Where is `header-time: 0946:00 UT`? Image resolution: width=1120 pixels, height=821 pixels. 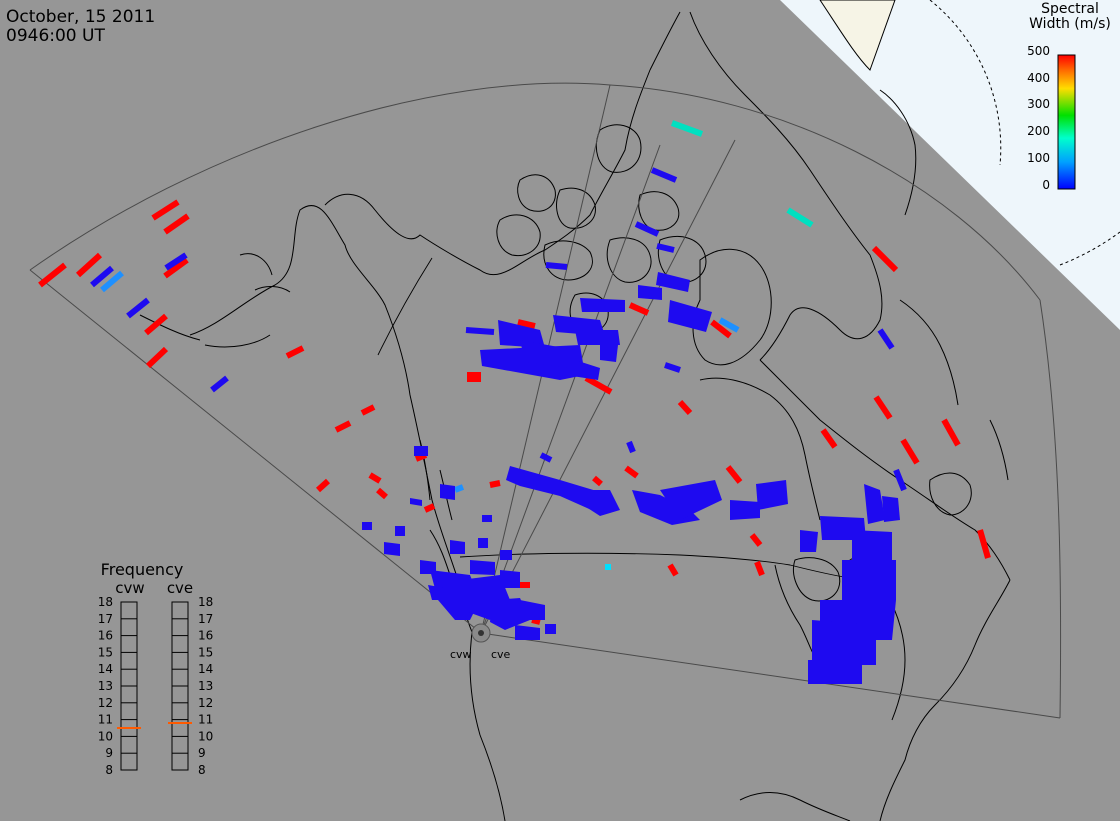
header-time: 0946:00 UT is located at coordinates (55, 36).